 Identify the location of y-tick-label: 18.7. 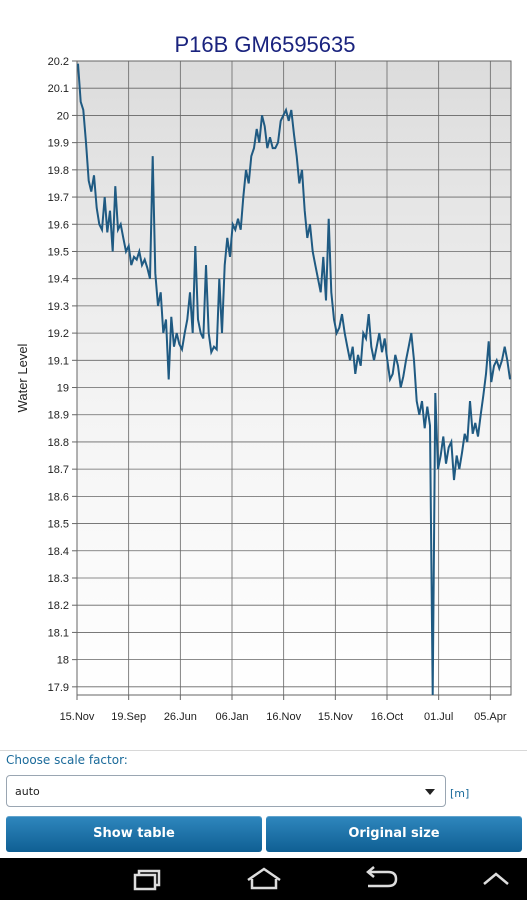
(58, 470).